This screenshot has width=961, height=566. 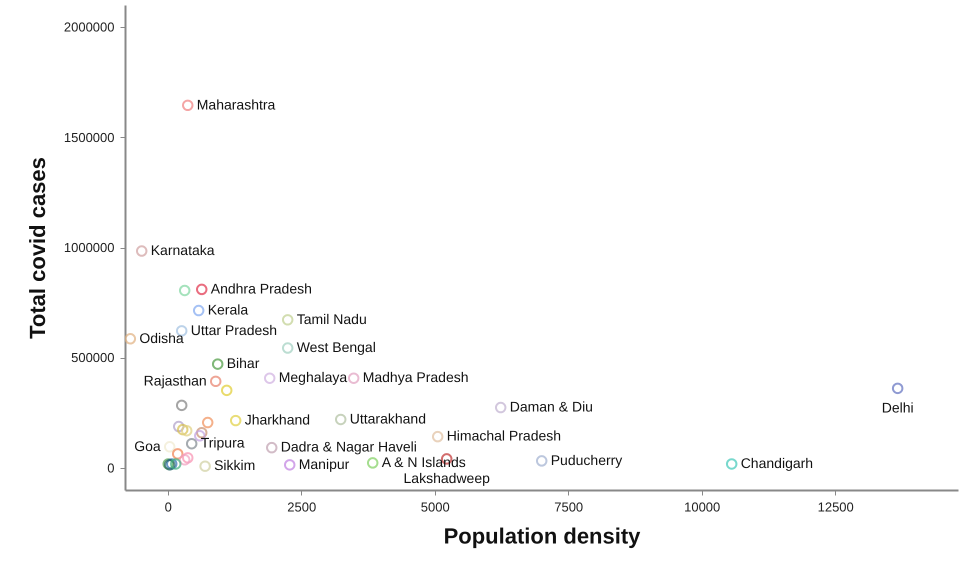 What do you see at coordinates (898, 407) in the screenshot?
I see `data-label: Delhi` at bounding box center [898, 407].